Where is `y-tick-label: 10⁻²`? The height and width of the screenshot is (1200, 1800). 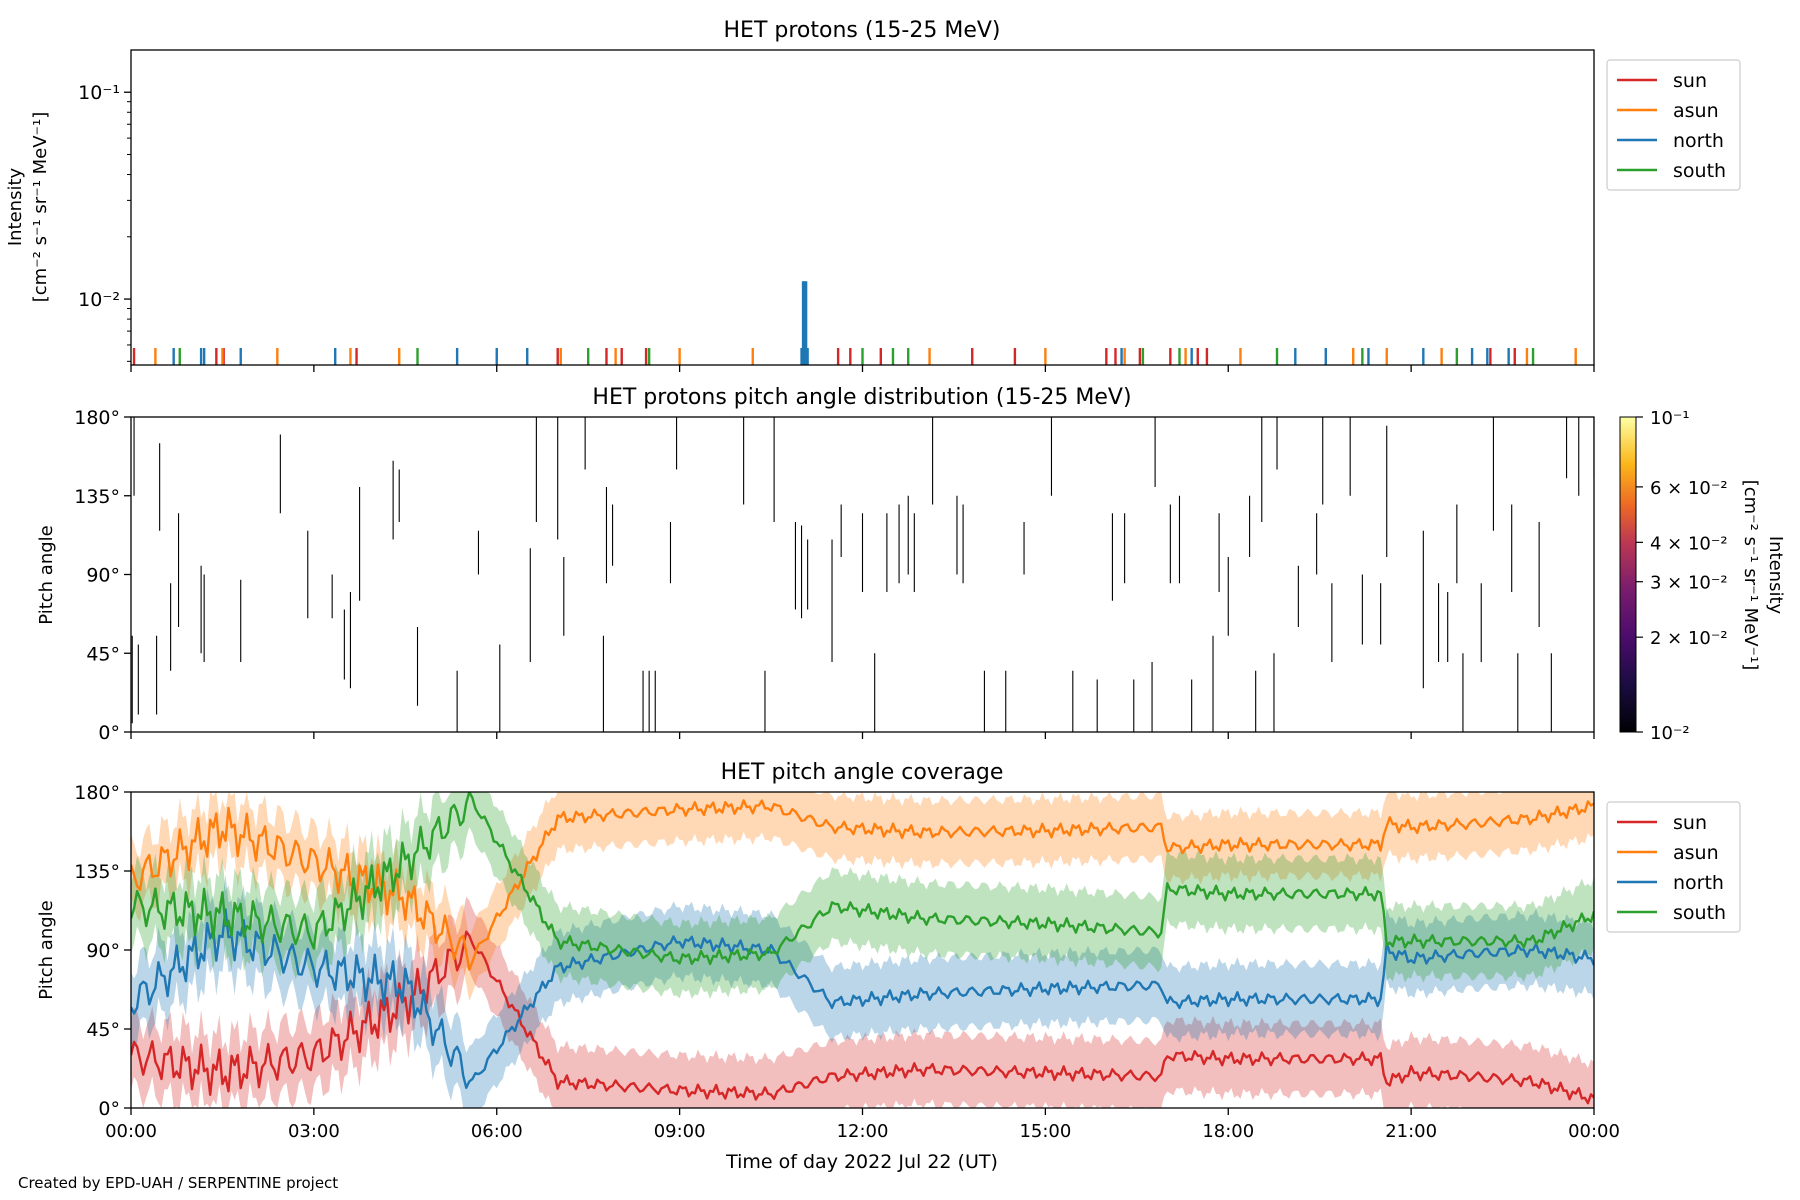 y-tick-label: 10⁻² is located at coordinates (99, 300).